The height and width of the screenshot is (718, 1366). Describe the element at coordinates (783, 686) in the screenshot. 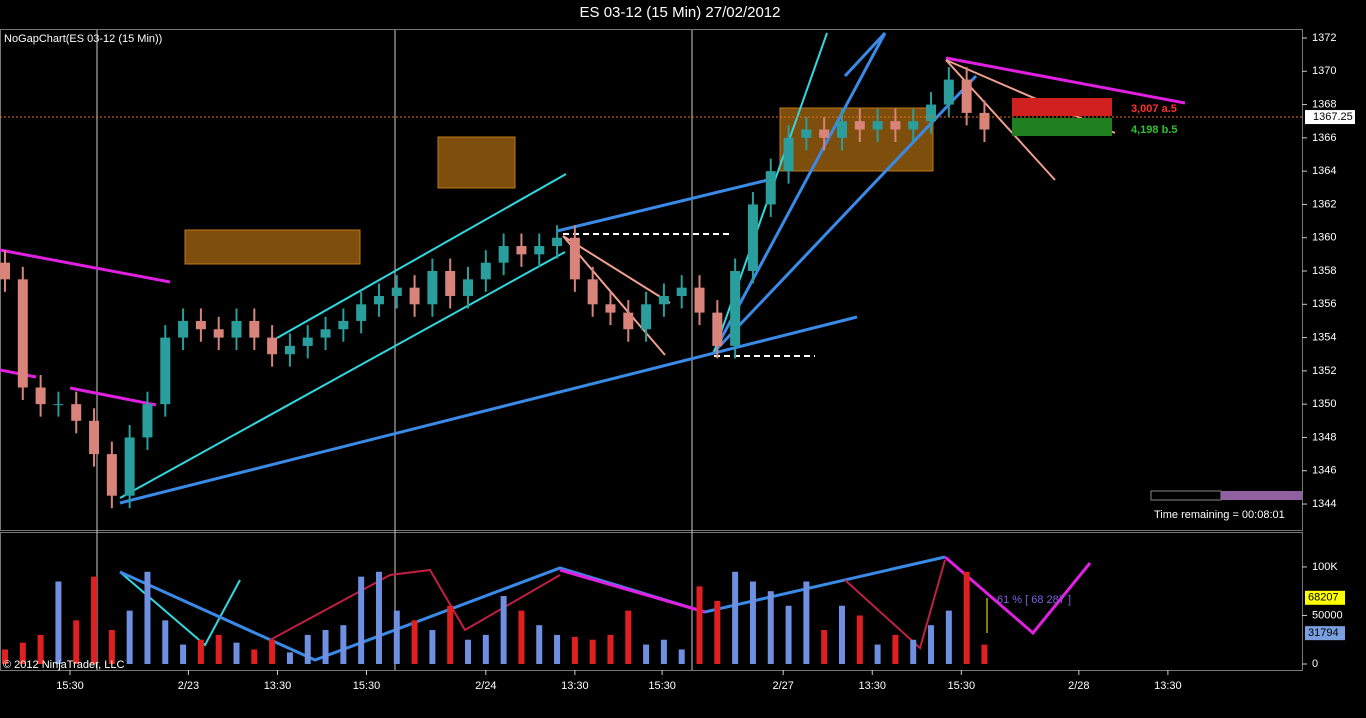

I see `x-tick-label: 2/27` at that location.